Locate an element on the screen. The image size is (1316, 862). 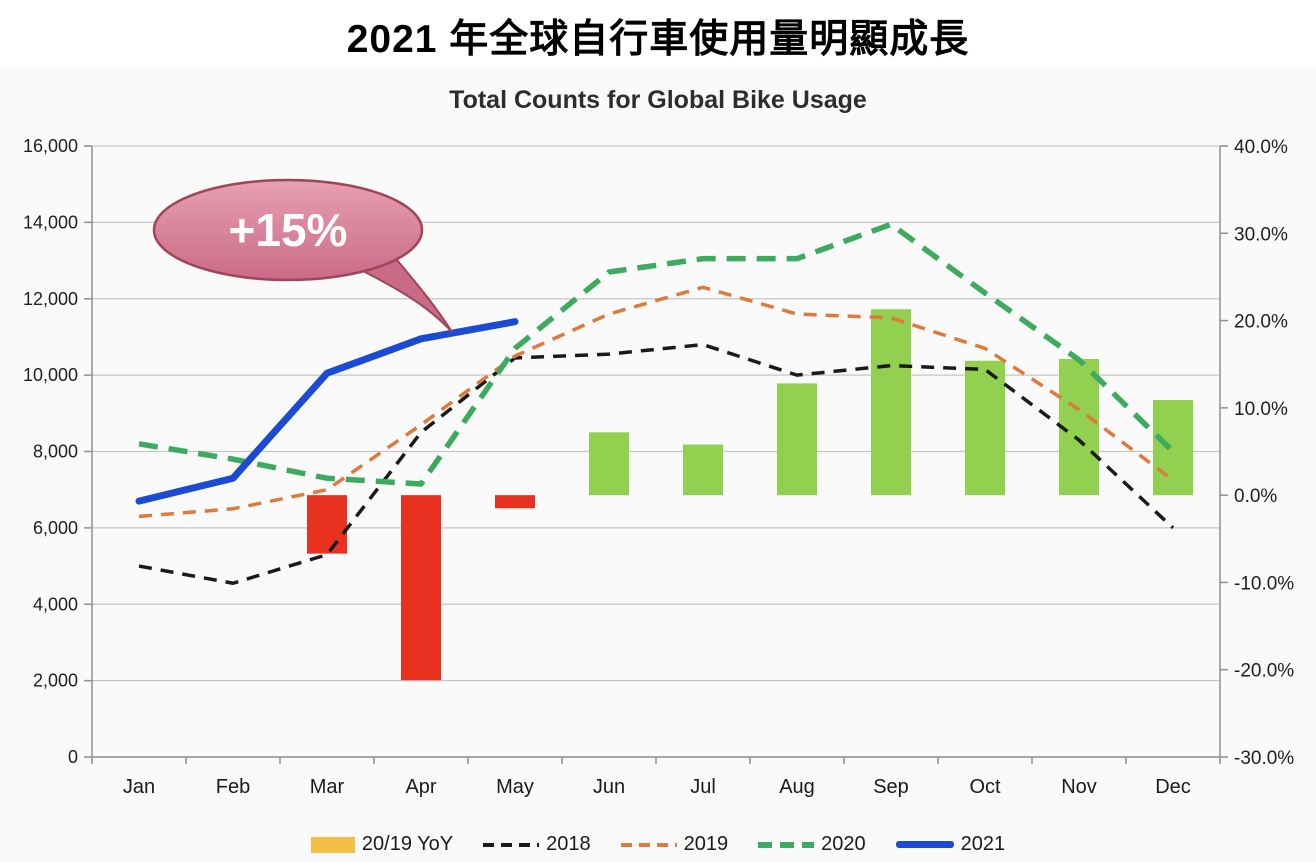
left-axis-tick: 2,000 is located at coordinates (55, 681).